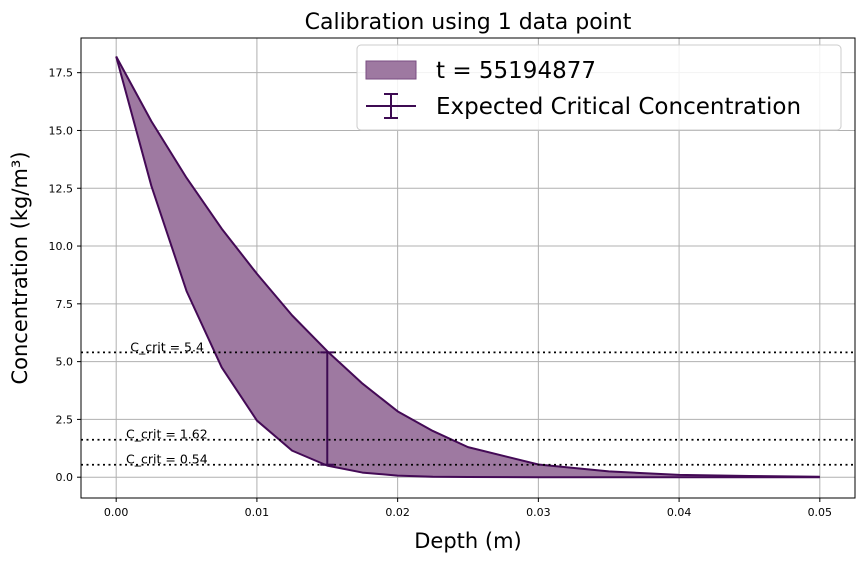 Image resolution: width=865 pixels, height=562 pixels. I want to click on y-tick-label: 10.0, so click(61, 246).